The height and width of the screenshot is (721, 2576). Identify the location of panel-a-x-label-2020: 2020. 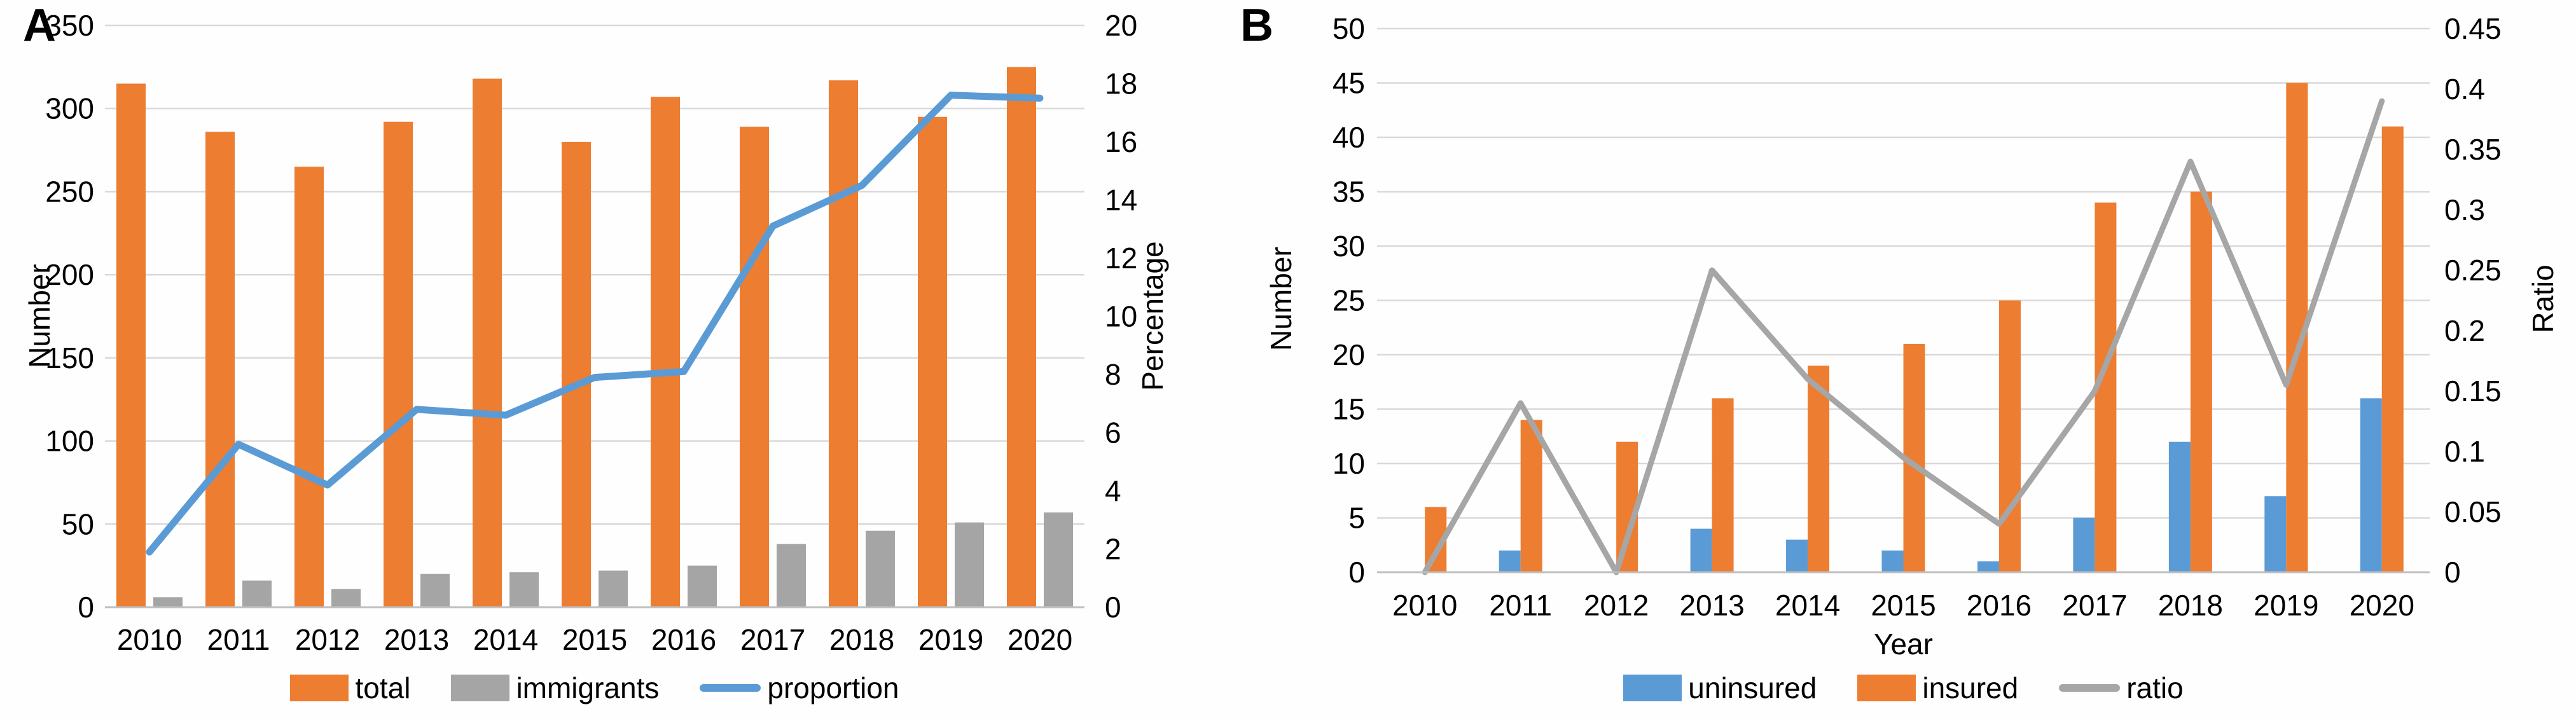
(1040, 639).